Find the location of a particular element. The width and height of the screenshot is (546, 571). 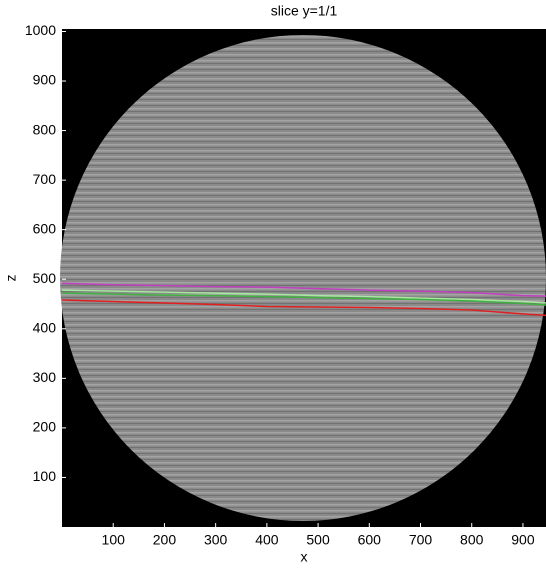

x-tick-label: 800 is located at coordinates (472, 540).